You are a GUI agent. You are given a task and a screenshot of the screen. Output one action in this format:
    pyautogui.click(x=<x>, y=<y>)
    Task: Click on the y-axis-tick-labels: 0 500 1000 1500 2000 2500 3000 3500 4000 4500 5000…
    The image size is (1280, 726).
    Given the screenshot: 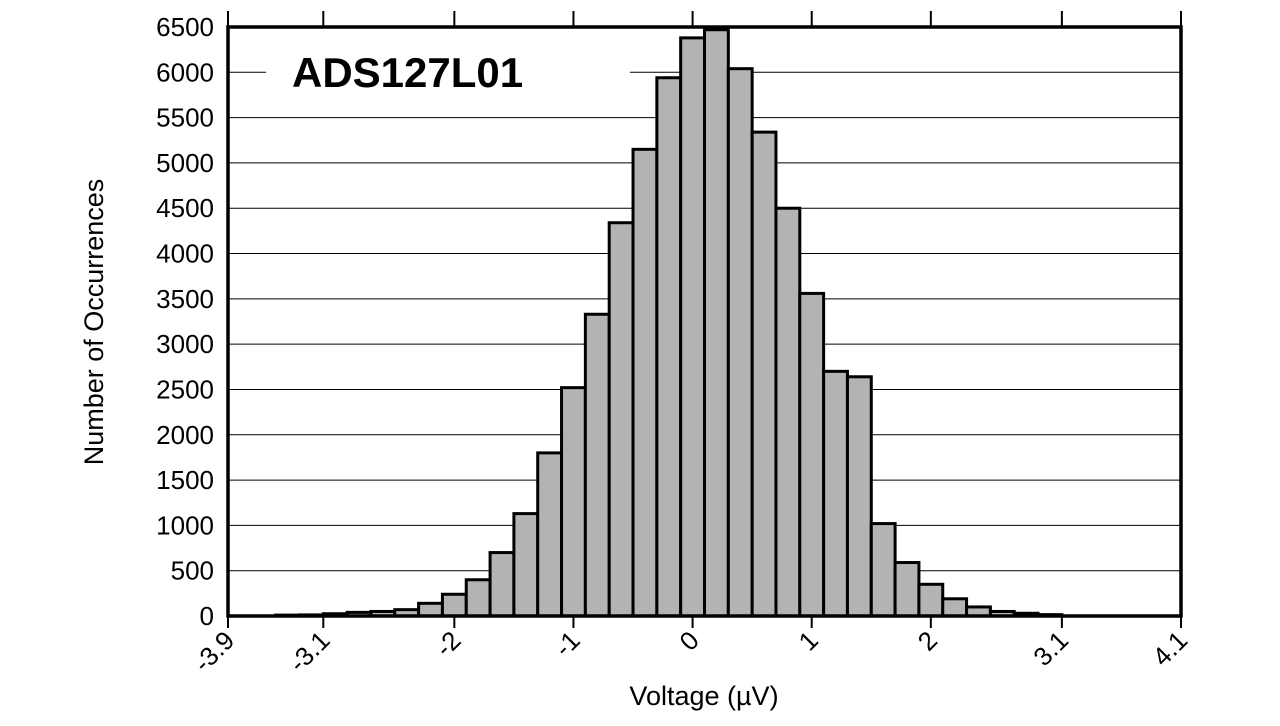 What is the action you would take?
    pyautogui.click(x=185, y=321)
    